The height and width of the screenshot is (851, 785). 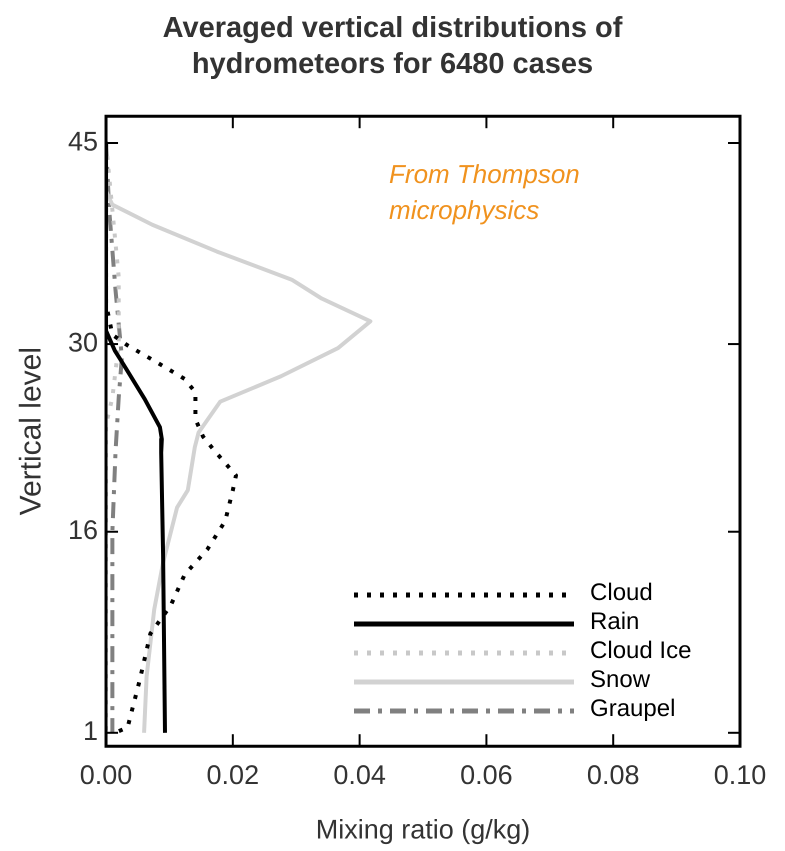 I want to click on annotation: From Thompson microphysics, so click(x=484, y=192).